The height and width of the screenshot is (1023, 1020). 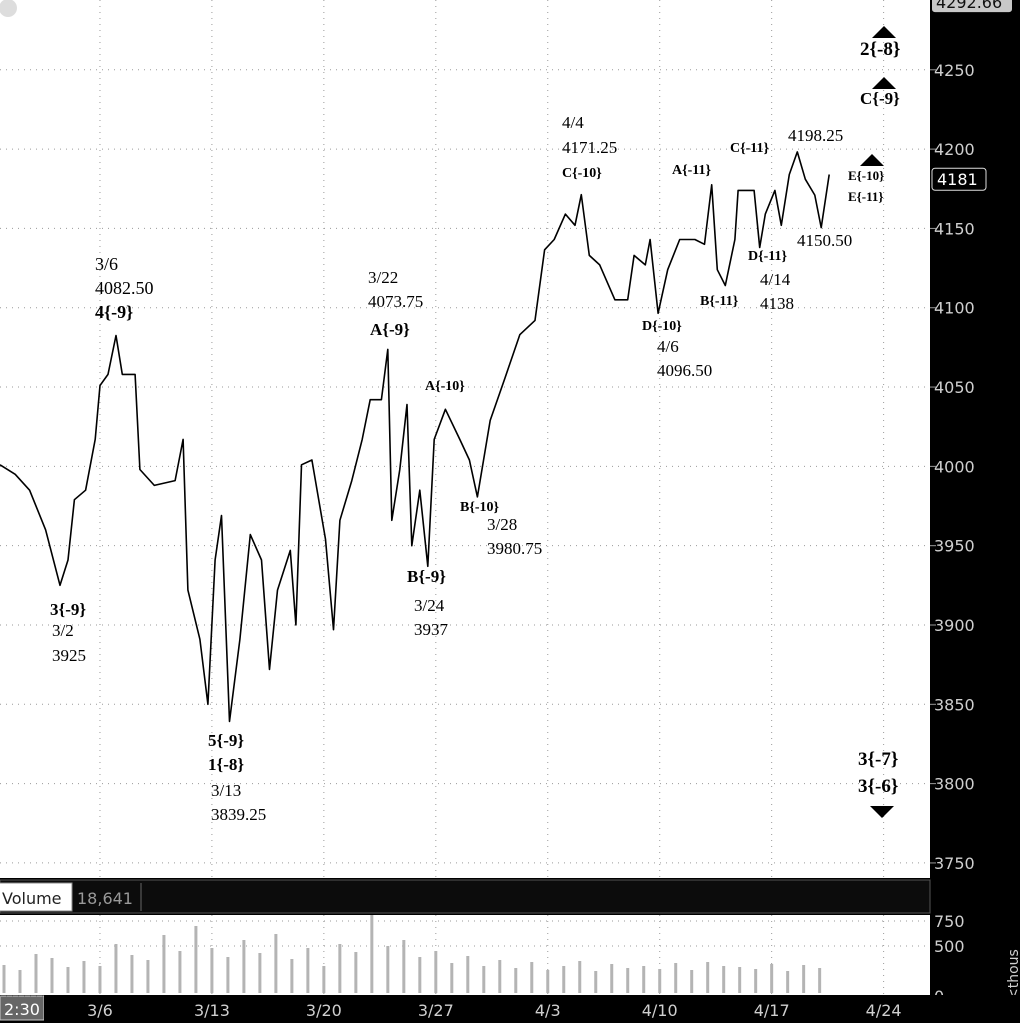 What do you see at coordinates (226, 740) in the screenshot?
I see `annotation: 5{-9}` at bounding box center [226, 740].